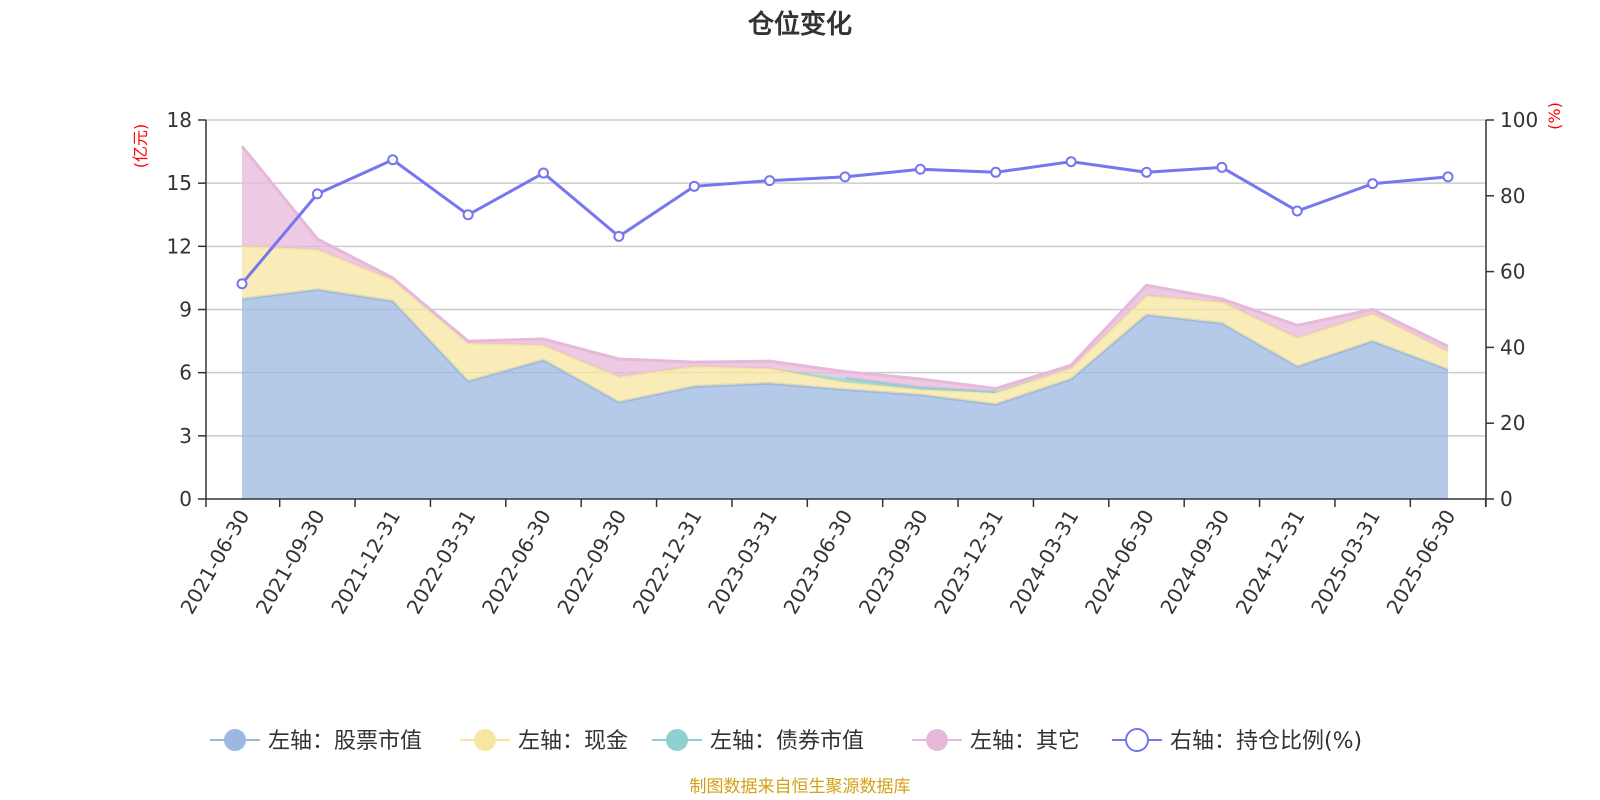 The image size is (1600, 800). I want to click on legend-item: 左轴：其它, so click(996, 741).